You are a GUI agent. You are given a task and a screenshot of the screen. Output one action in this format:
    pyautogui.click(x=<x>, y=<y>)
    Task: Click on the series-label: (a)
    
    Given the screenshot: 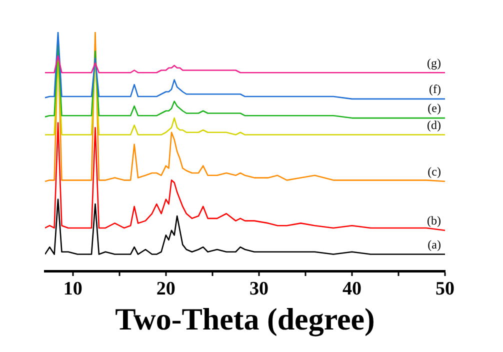 What is the action you would take?
    pyautogui.click(x=434, y=244)
    